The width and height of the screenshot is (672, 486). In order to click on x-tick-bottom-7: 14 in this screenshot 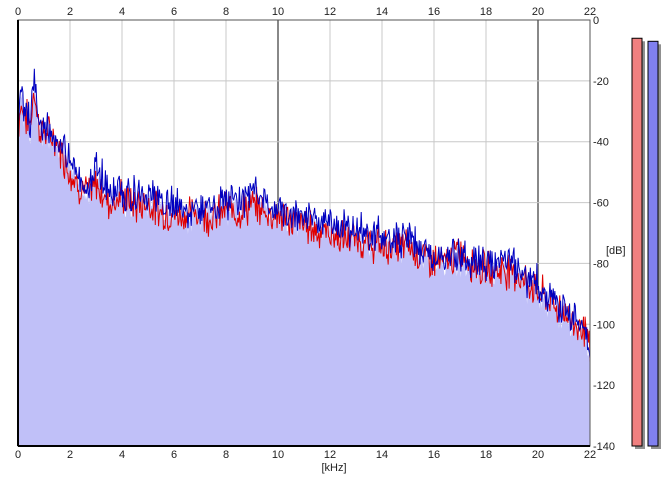, I will do `click(382, 455)`.